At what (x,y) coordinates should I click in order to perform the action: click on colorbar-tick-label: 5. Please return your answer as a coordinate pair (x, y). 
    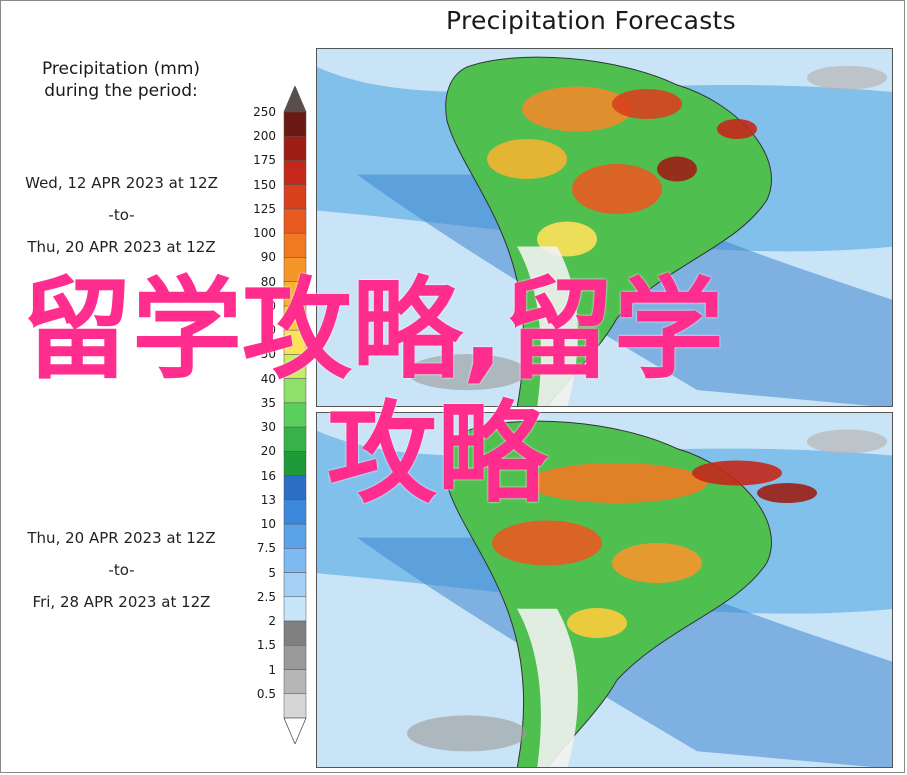
    Looking at the image, I should click on (272, 572).